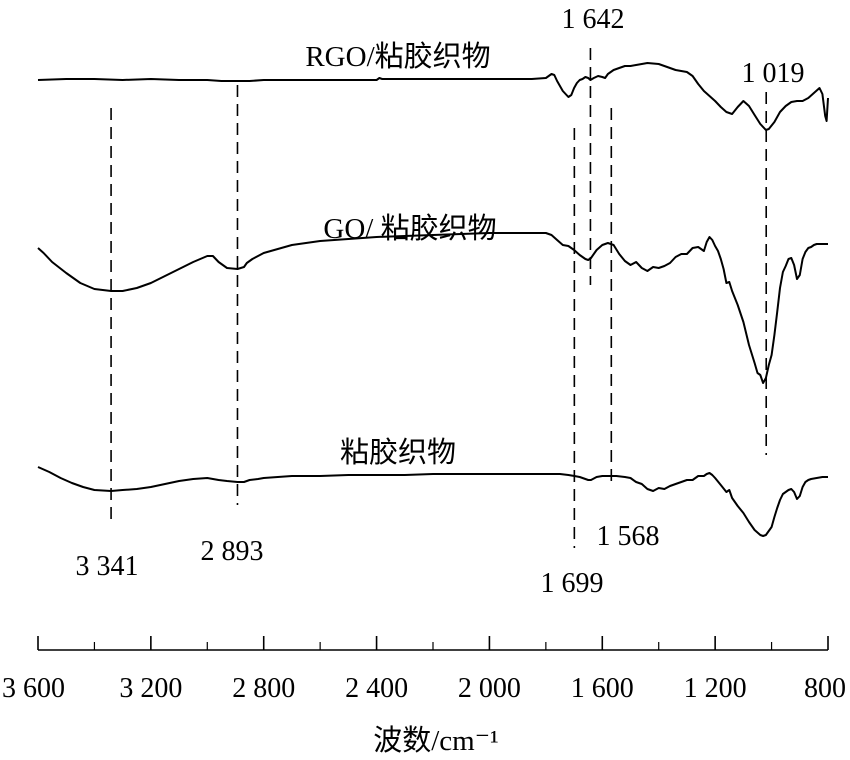 This screenshot has width=850, height=760. I want to click on peak-label-1568: 1 568, so click(628, 536).